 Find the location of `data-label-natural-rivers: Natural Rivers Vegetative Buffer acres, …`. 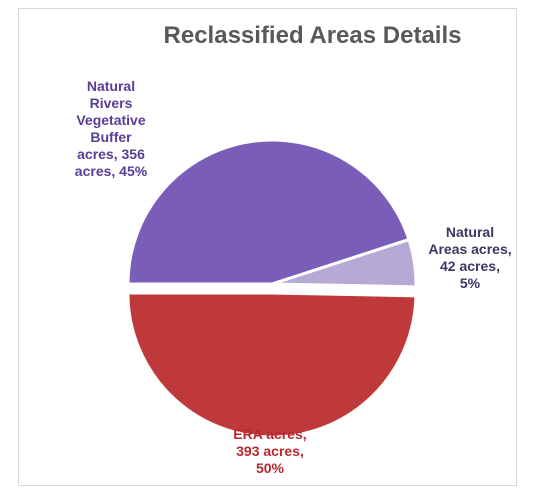

data-label-natural-rivers: Natural Rivers Vegetative Buffer acres, … is located at coordinates (111, 128).